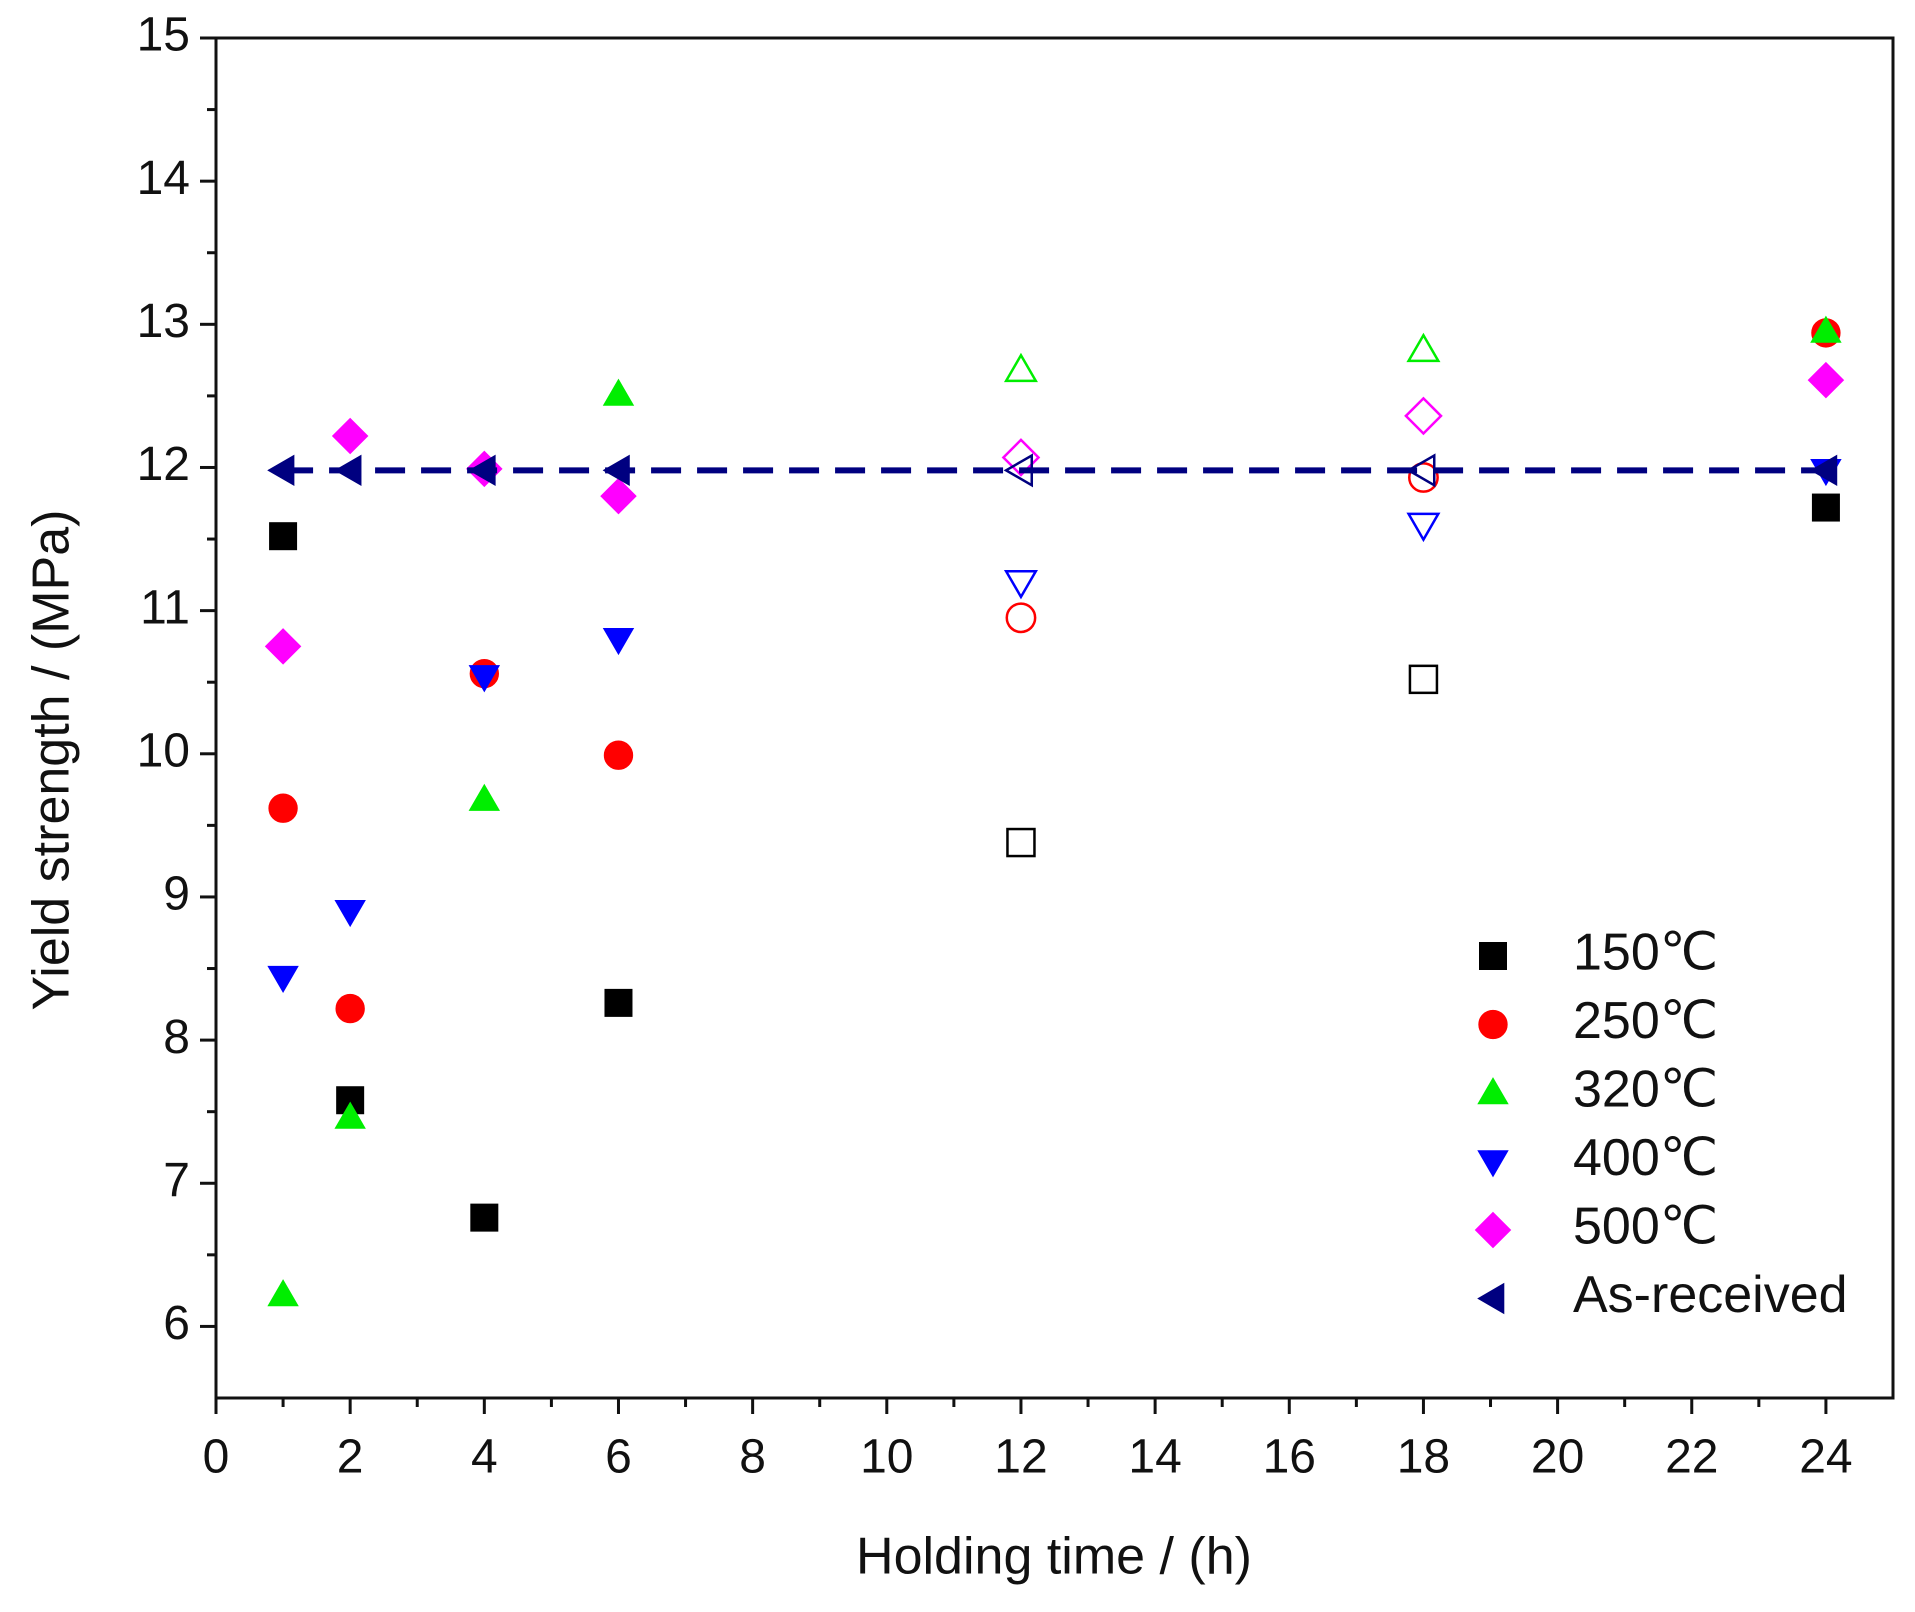 This screenshot has width=1915, height=1612. I want to click on x-tick-label: 2, so click(350, 1457).